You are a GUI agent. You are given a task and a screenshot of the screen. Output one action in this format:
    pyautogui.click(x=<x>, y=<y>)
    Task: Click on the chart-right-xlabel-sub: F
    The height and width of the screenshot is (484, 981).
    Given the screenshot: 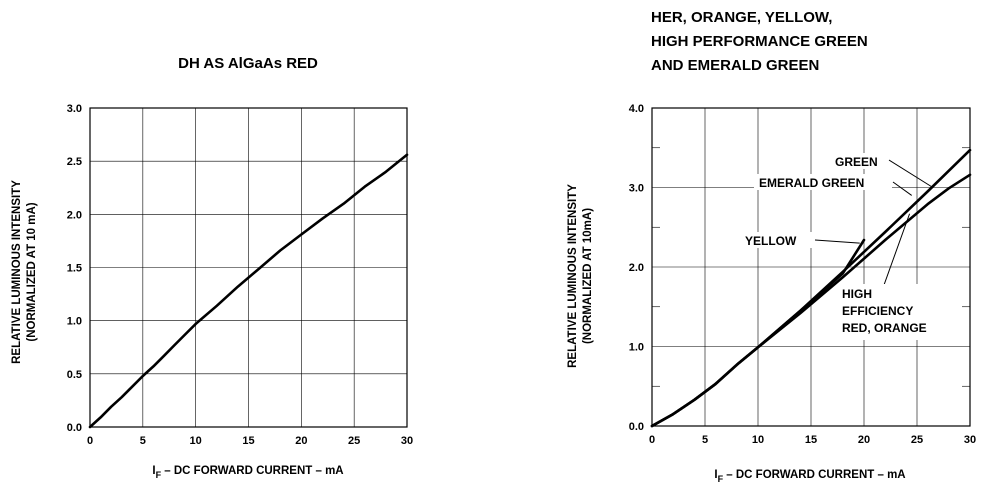 What is the action you would take?
    pyautogui.click(x=721, y=479)
    